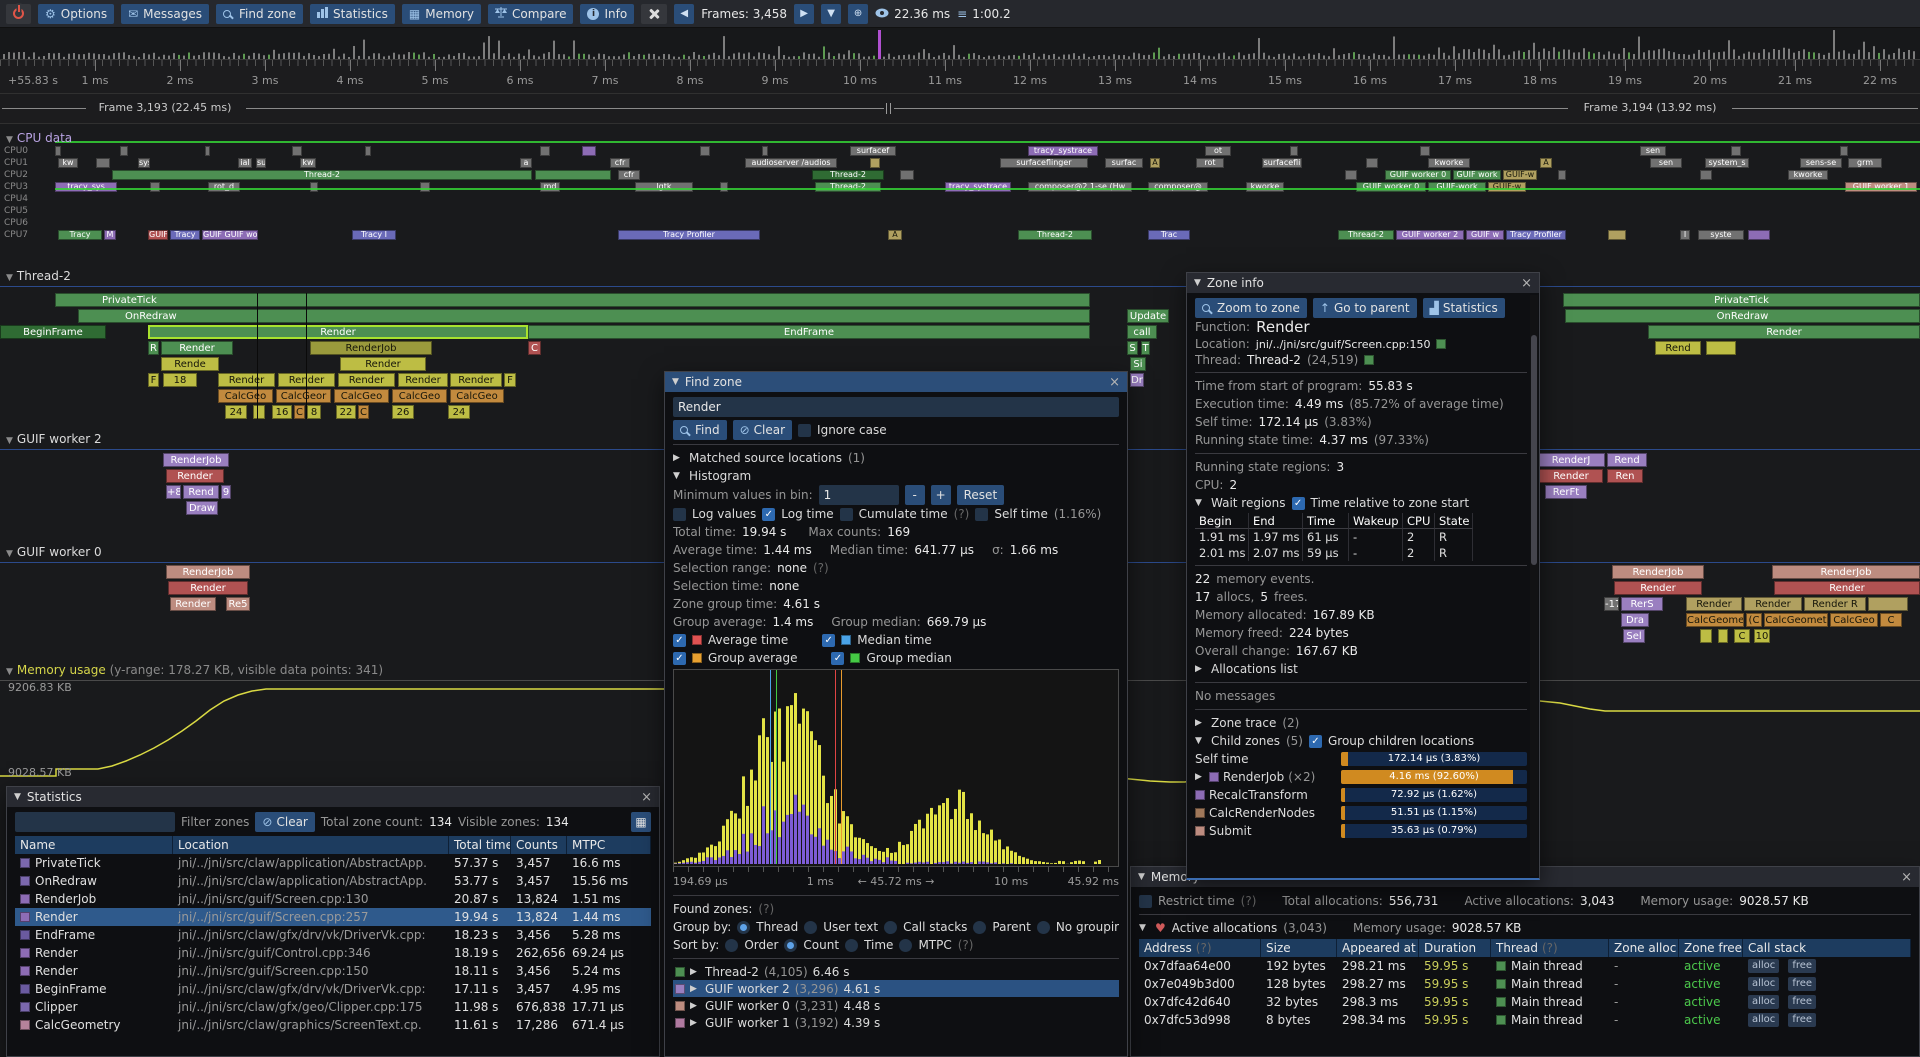 This screenshot has height=1057, width=1920. What do you see at coordinates (1477, 175) in the screenshot?
I see `timeline-zone-guif-work: GUIF work` at bounding box center [1477, 175].